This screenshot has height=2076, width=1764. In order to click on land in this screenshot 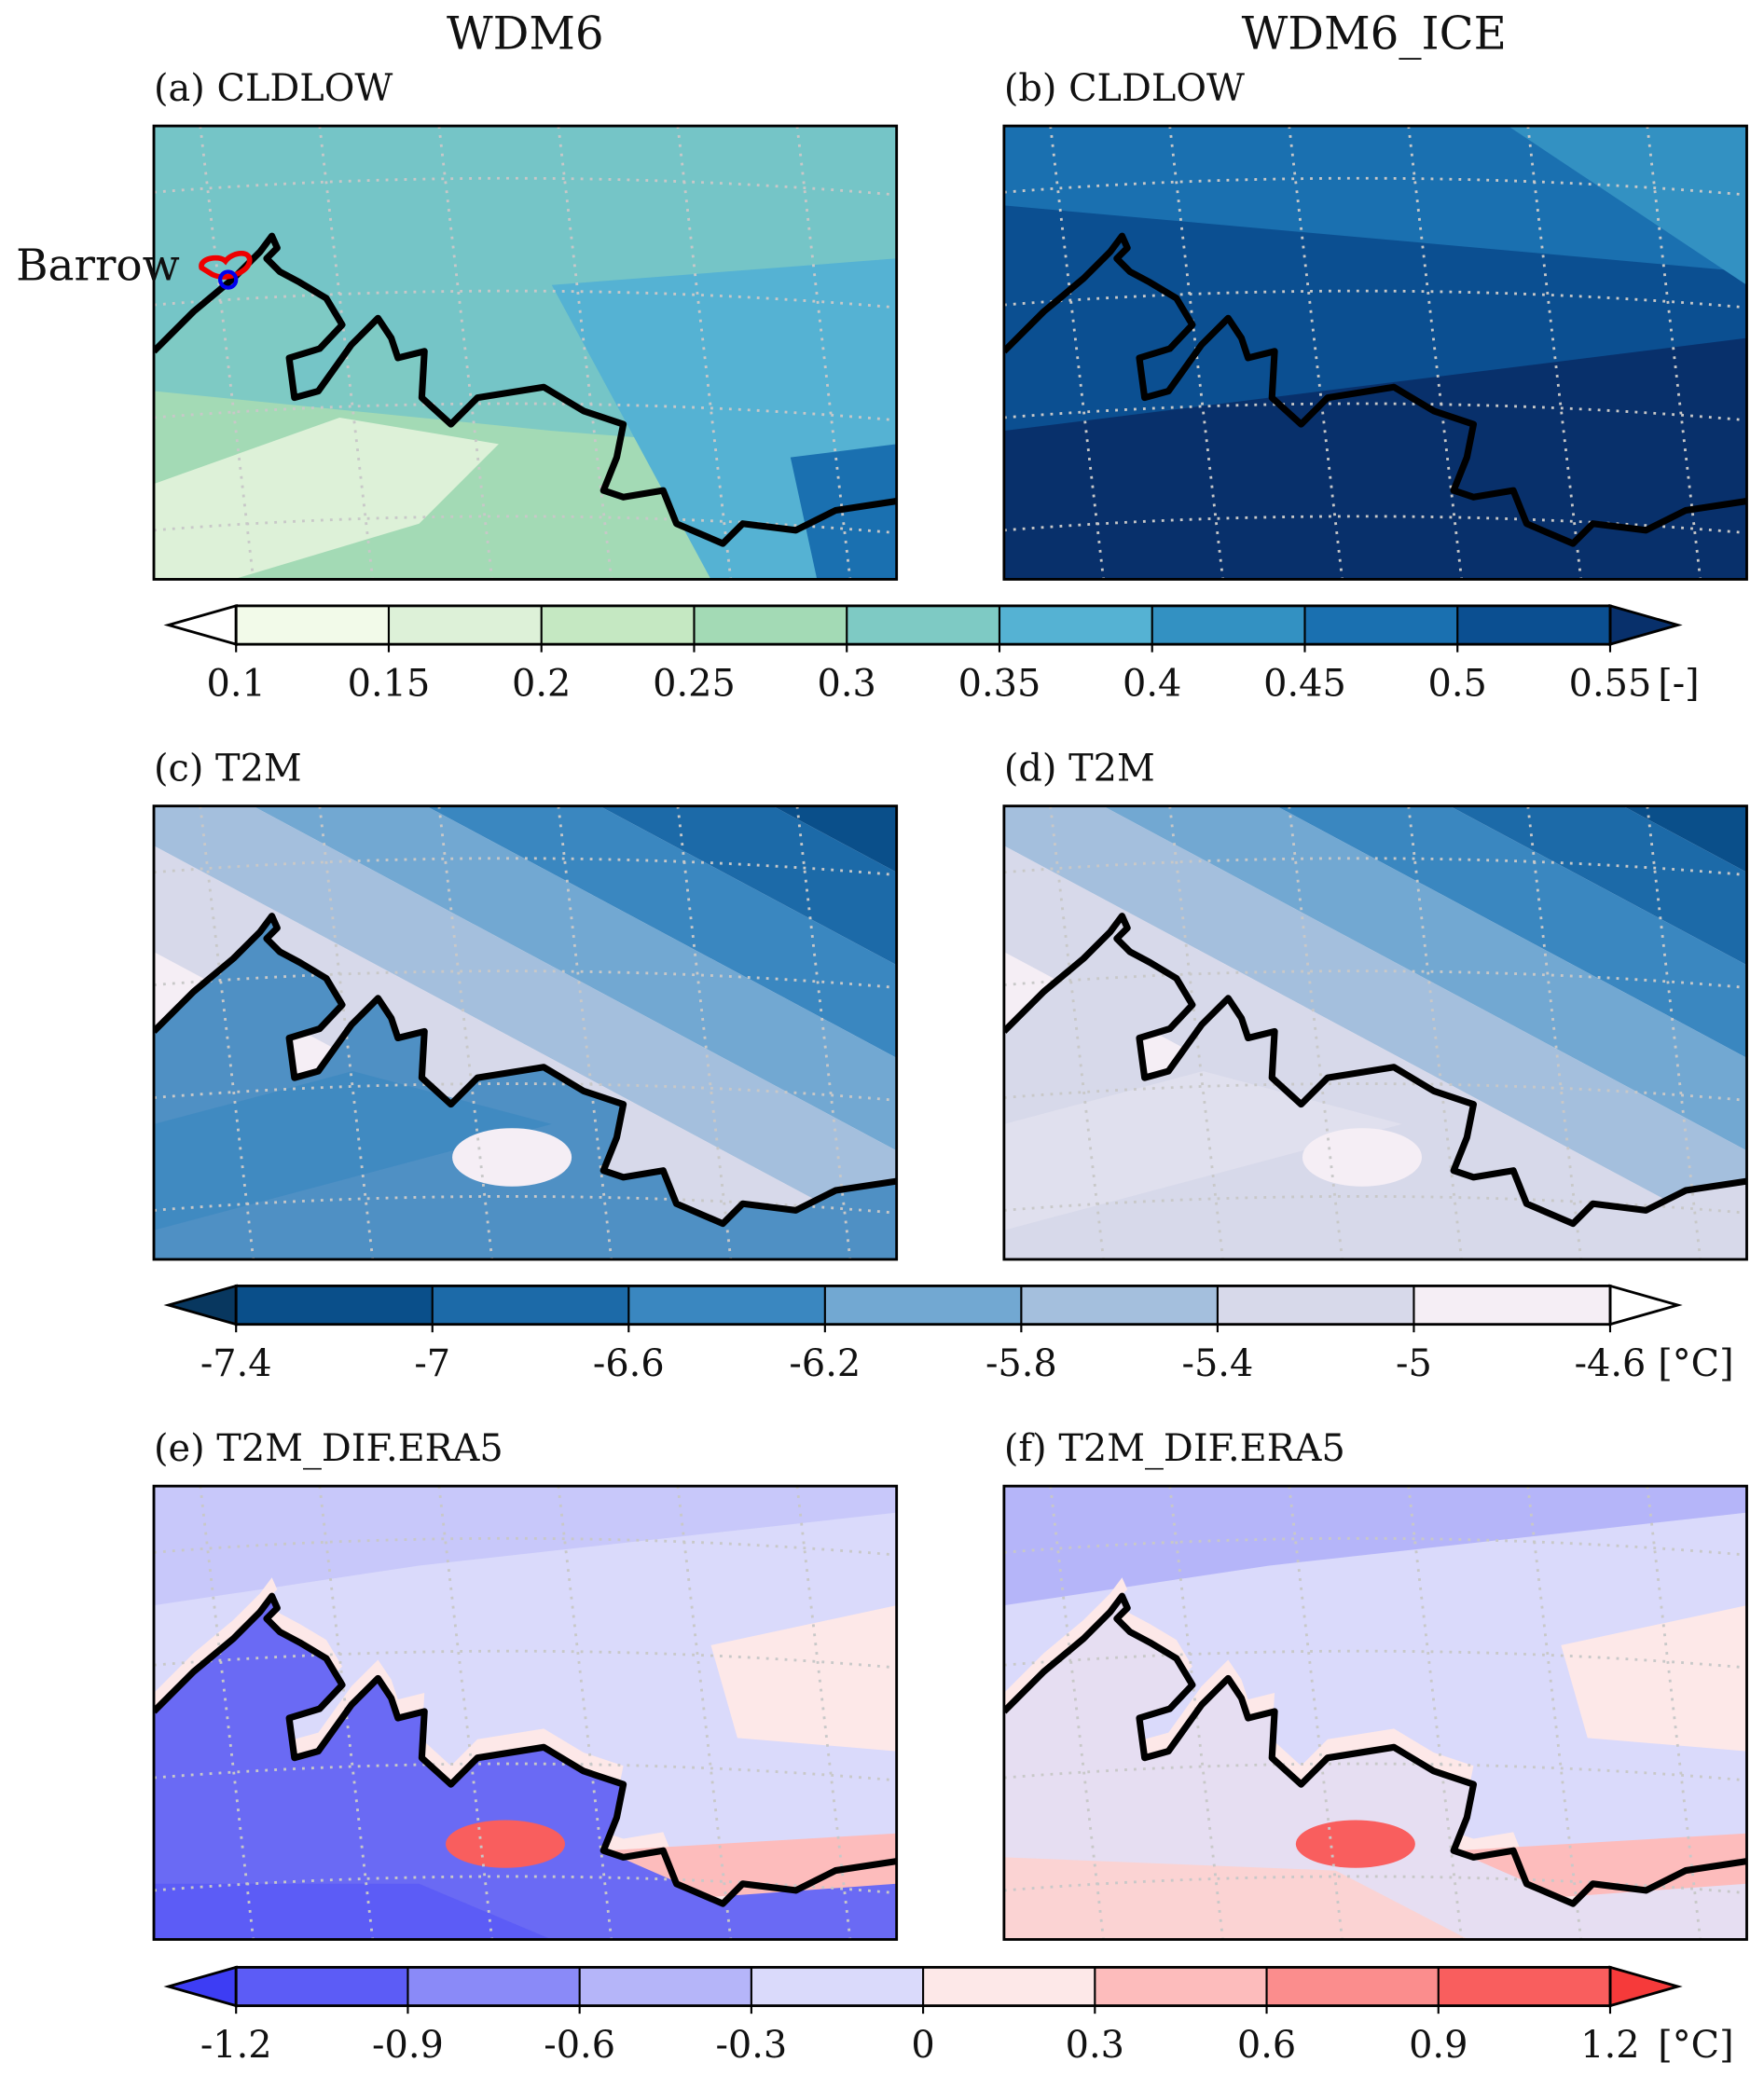, I will do `click(512, 1157)`.